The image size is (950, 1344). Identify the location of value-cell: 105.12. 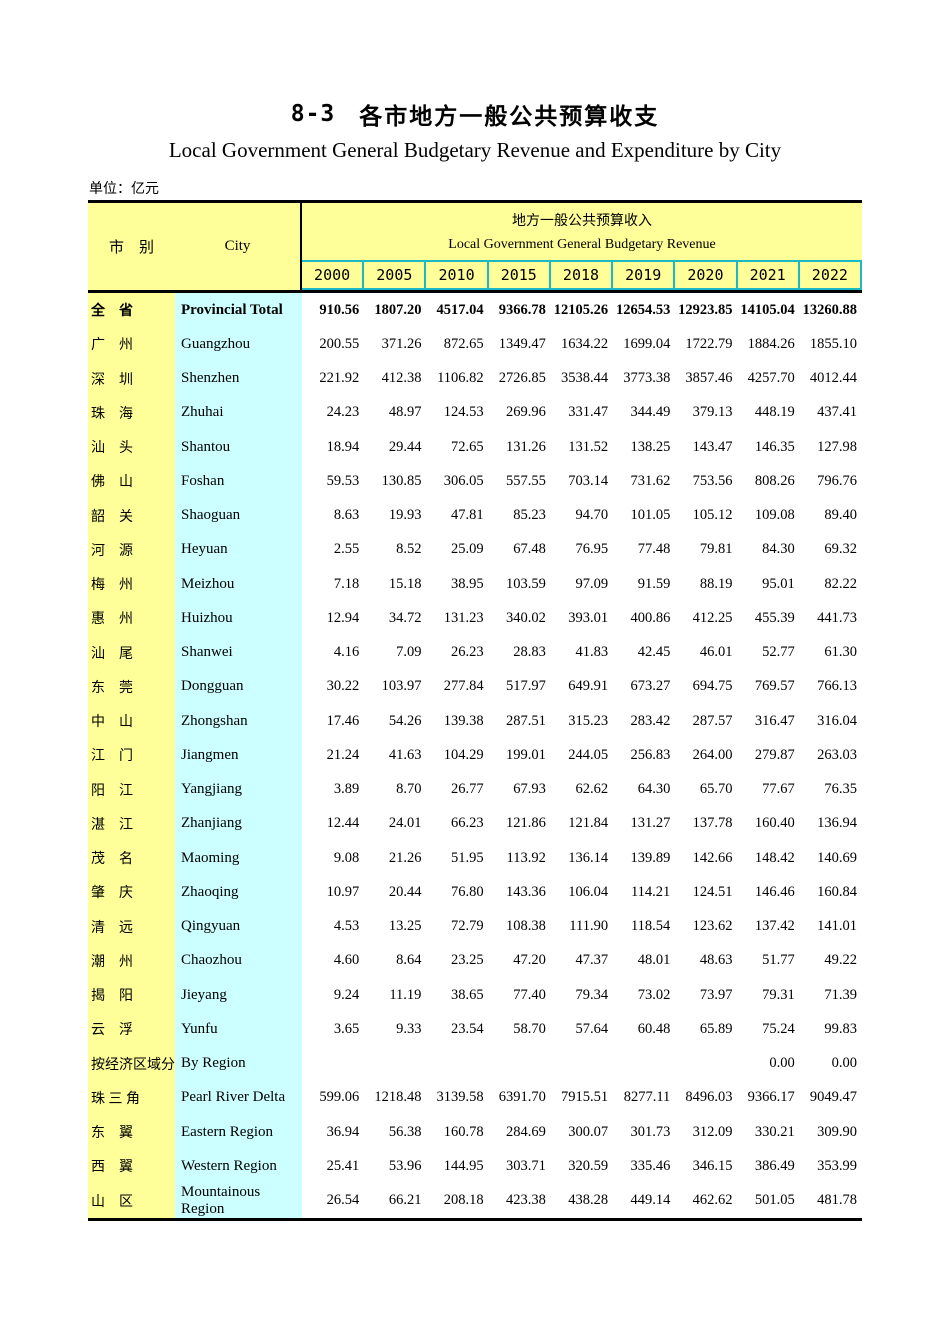
(712, 515).